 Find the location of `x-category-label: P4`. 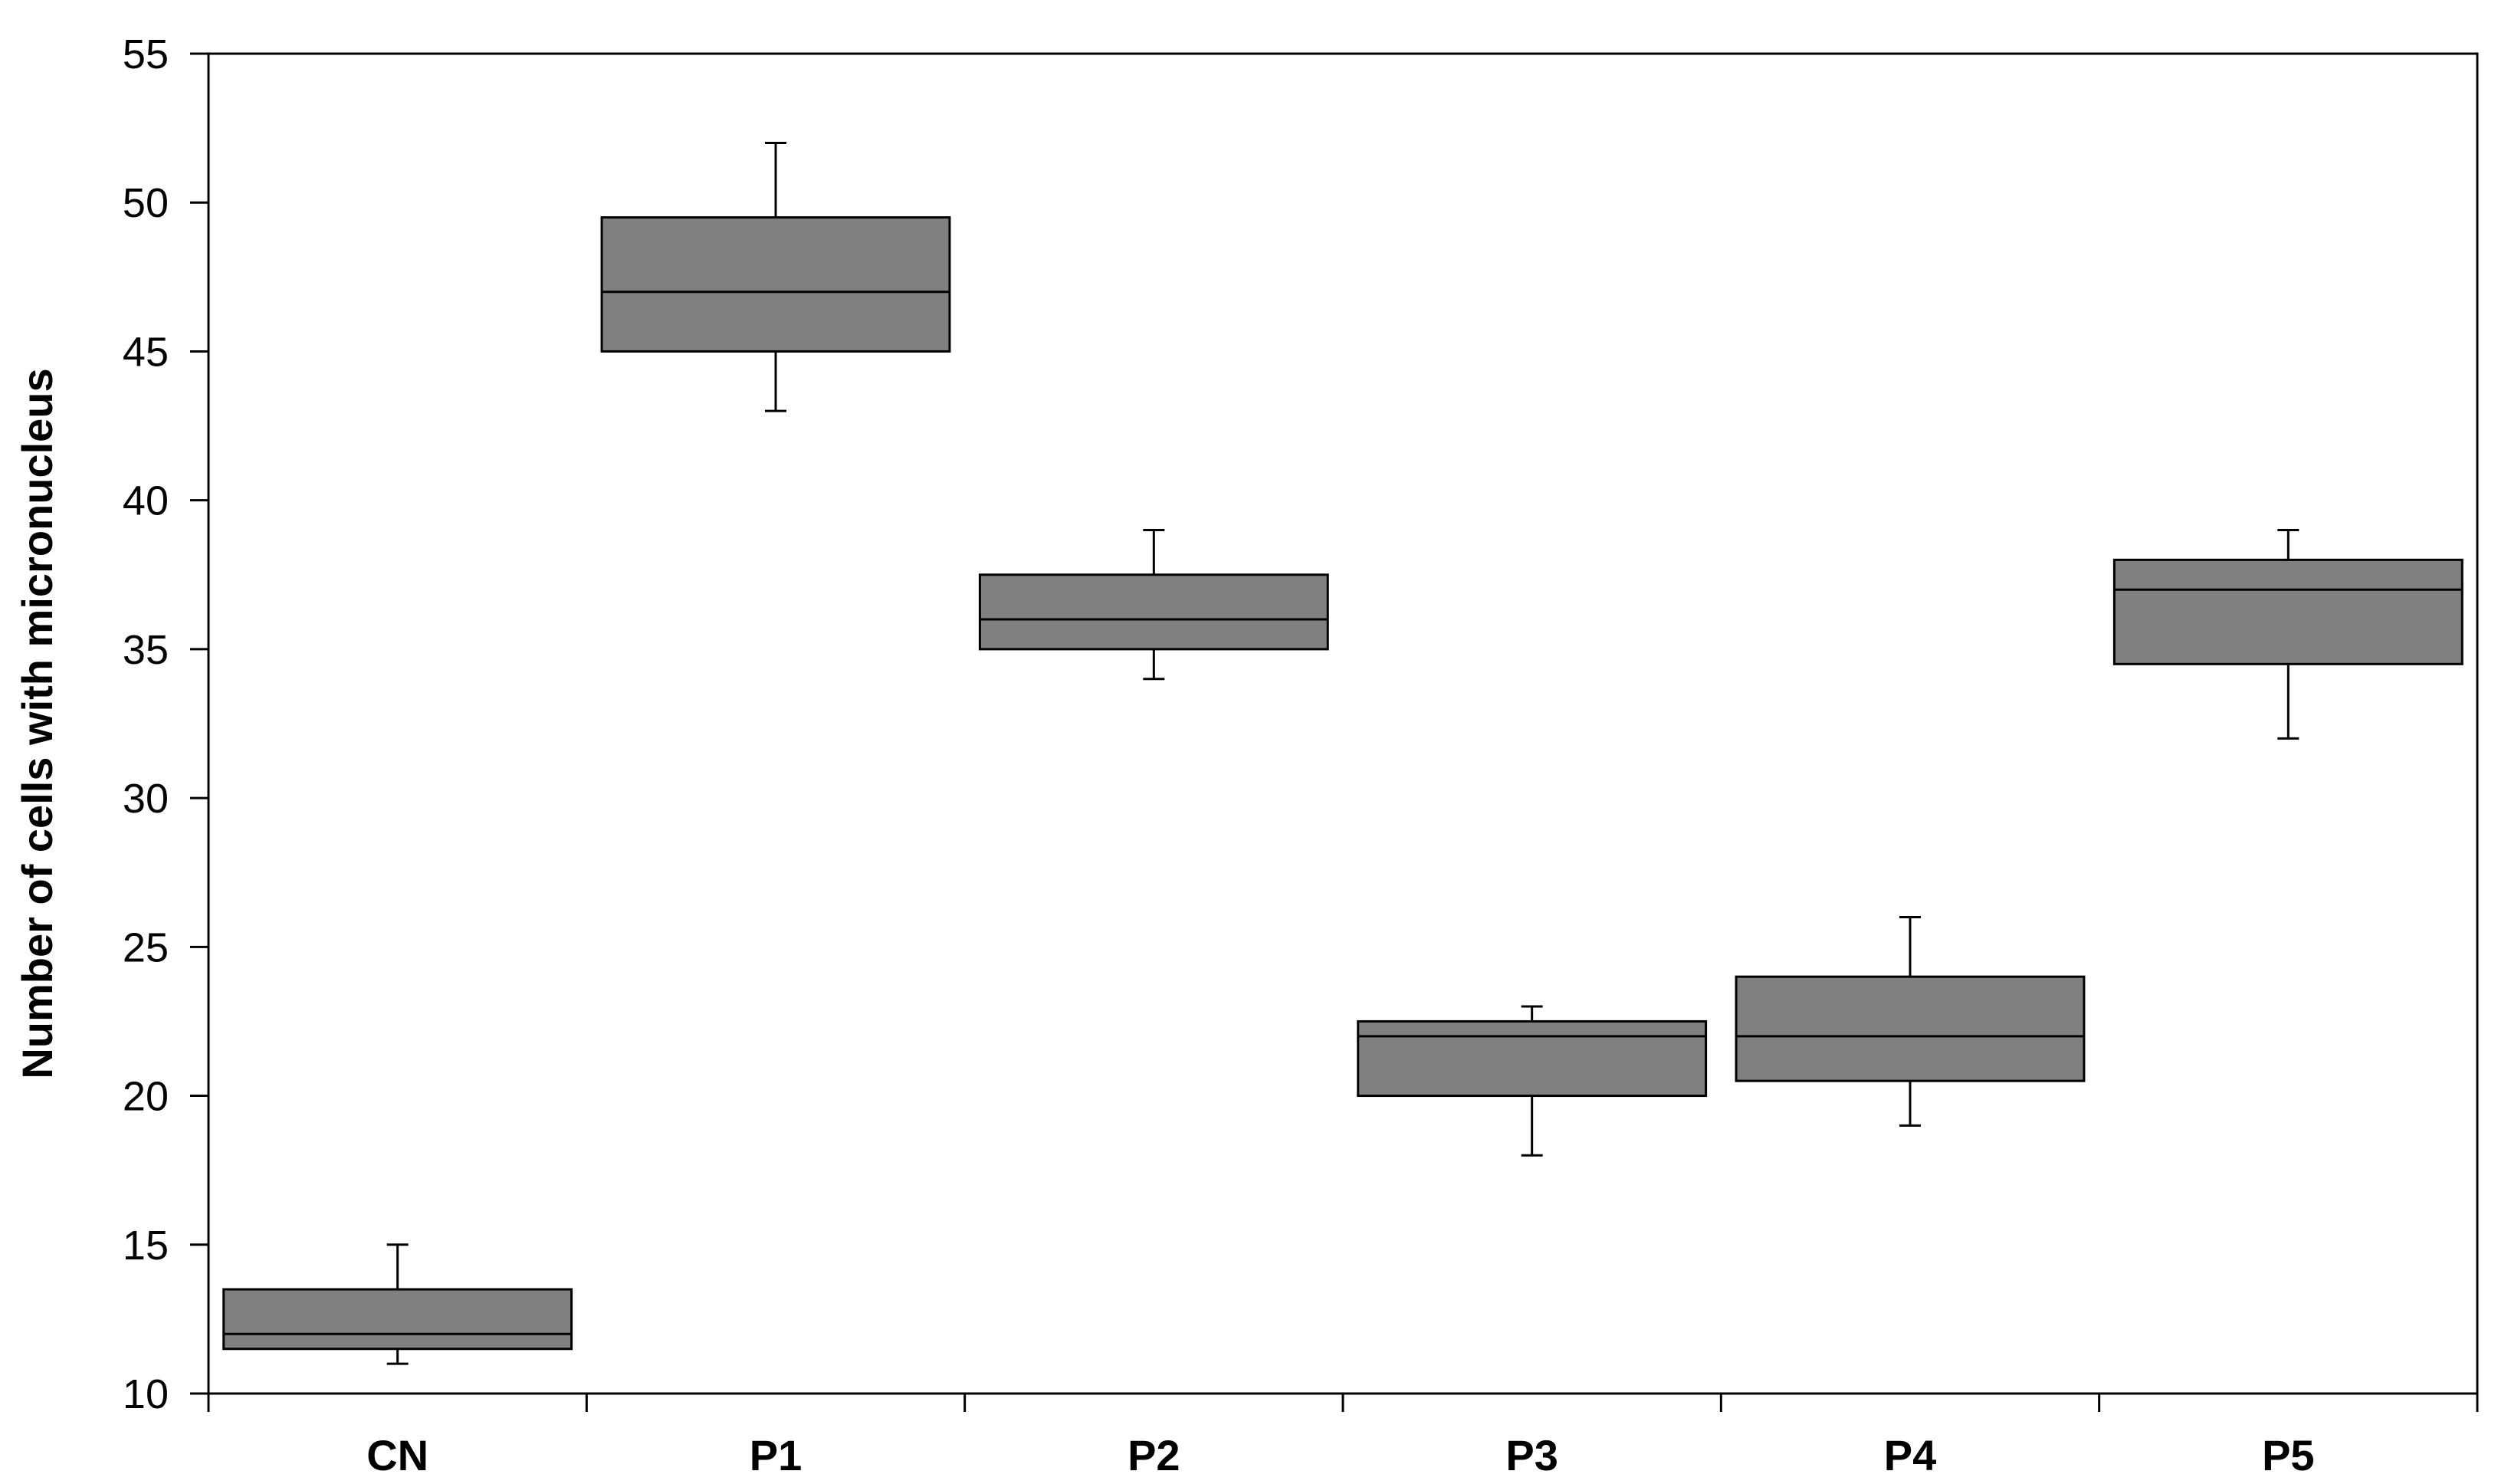

x-category-label: P4 is located at coordinates (1910, 1455).